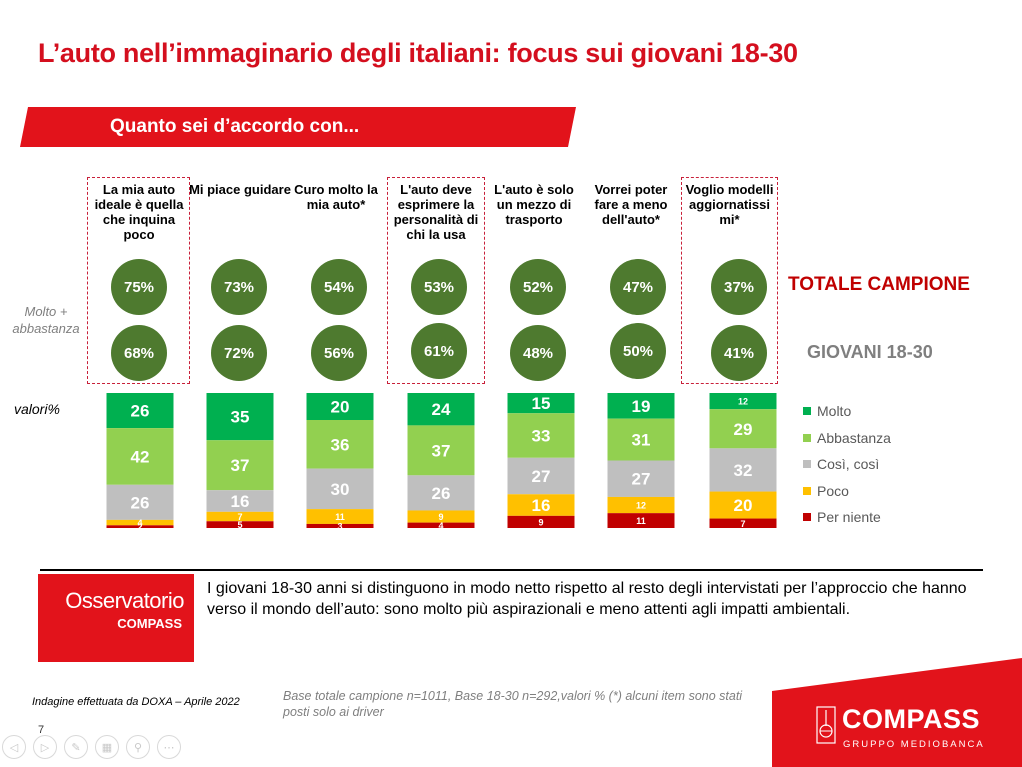 Image resolution: width=1022 pixels, height=767 pixels. Describe the element at coordinates (138, 747) in the screenshot. I see `zoom-icon: ⚲` at that location.